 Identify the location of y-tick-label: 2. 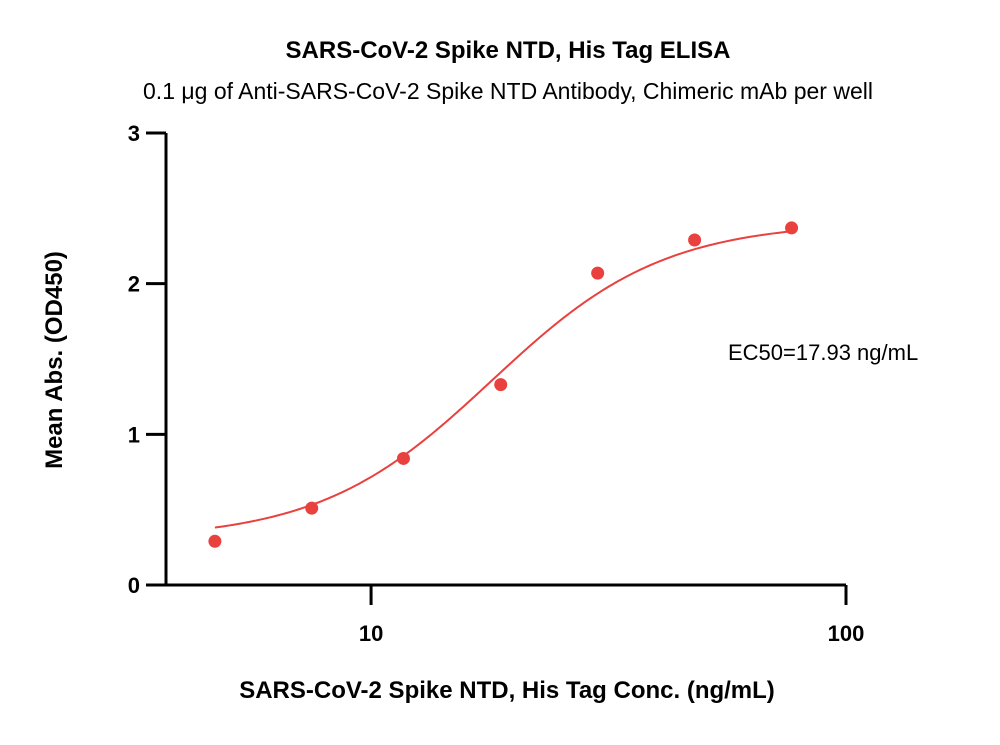
(134, 284).